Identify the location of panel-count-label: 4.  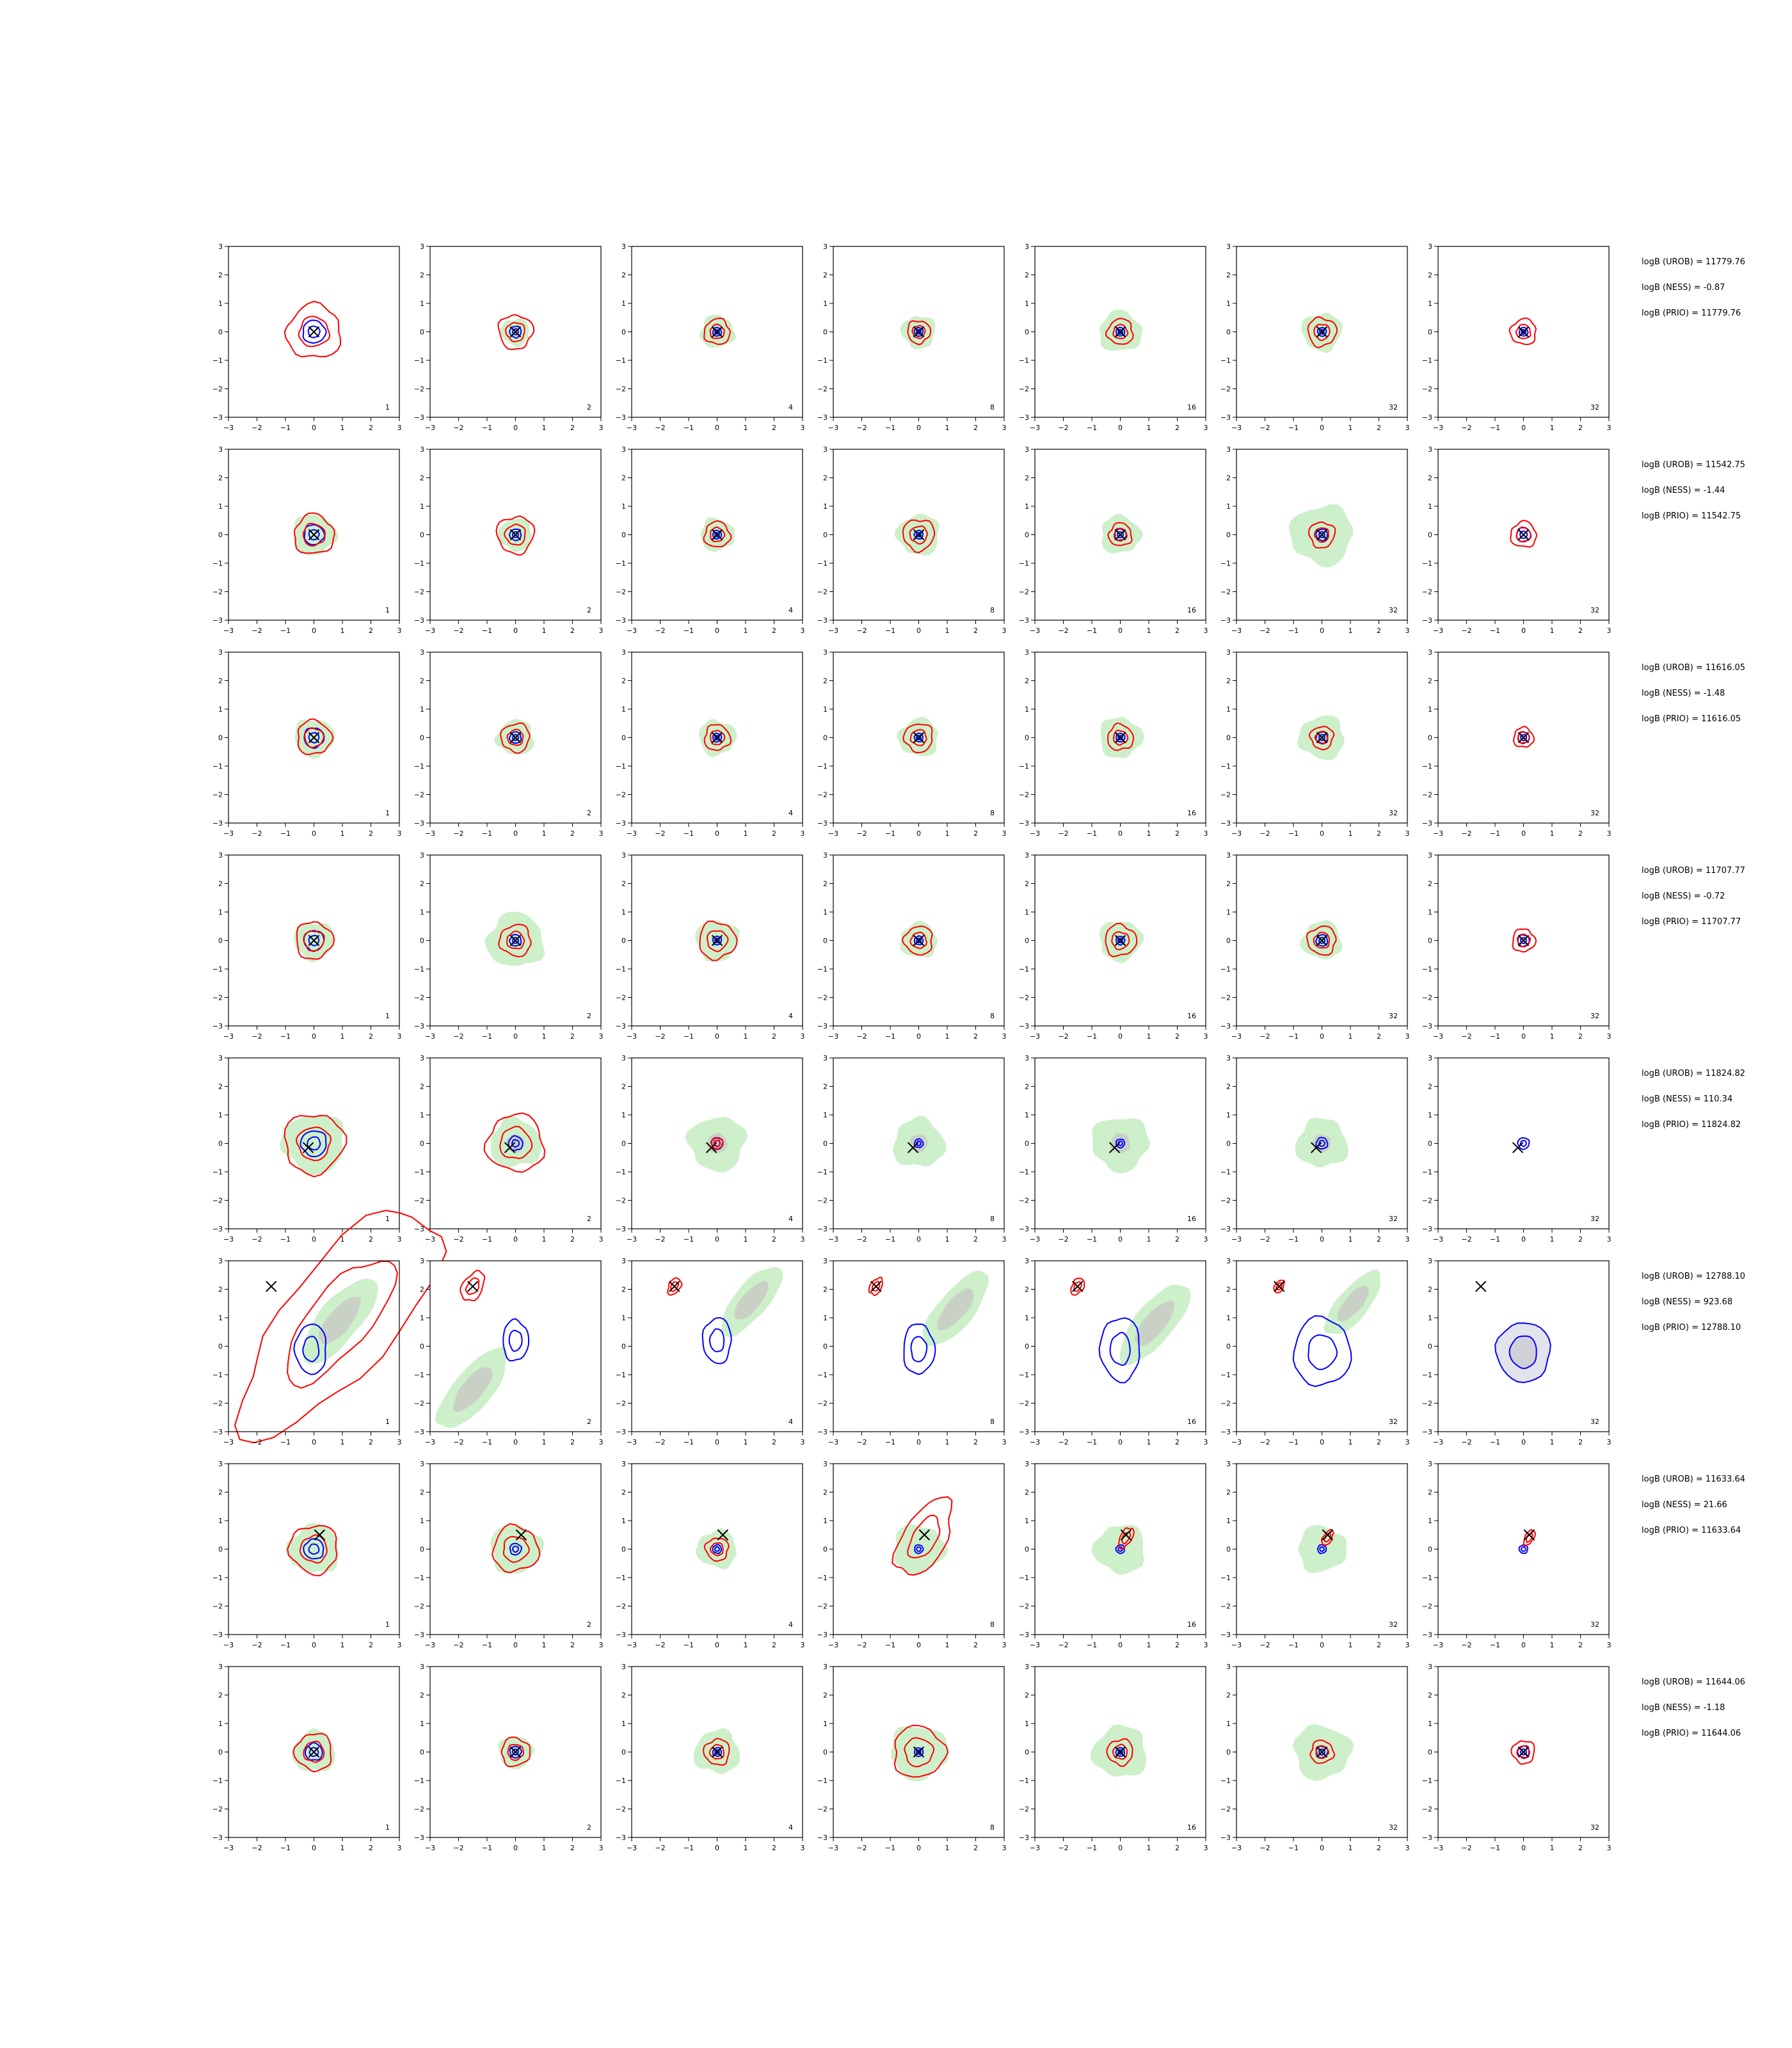
(790, 1016).